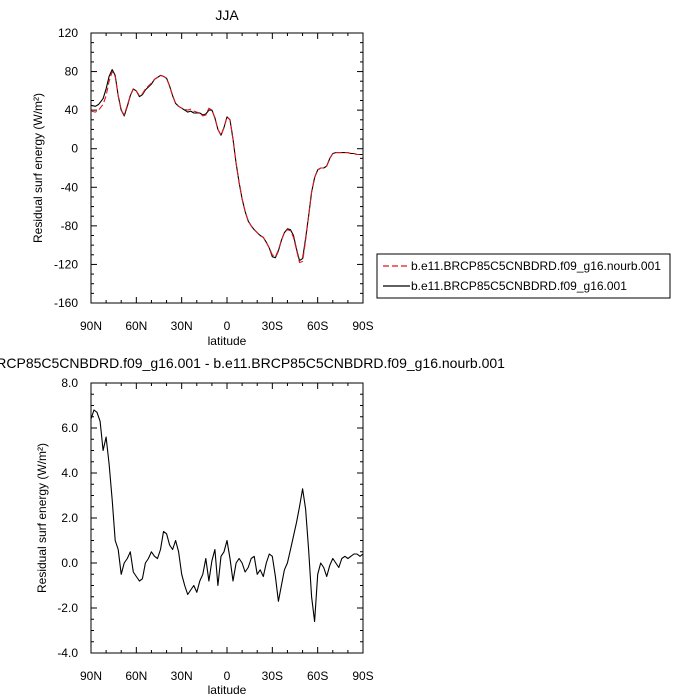 Image resolution: width=700 pixels, height=700 pixels. I want to click on y-tick-label: -40, so click(70, 187).